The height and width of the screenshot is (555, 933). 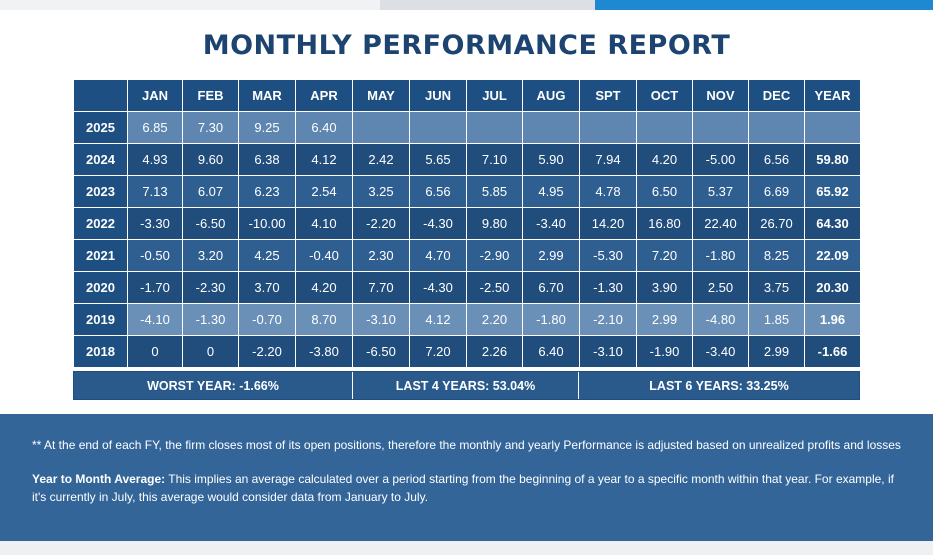 I want to click on top-bar-blue-segment, so click(x=764, y=5).